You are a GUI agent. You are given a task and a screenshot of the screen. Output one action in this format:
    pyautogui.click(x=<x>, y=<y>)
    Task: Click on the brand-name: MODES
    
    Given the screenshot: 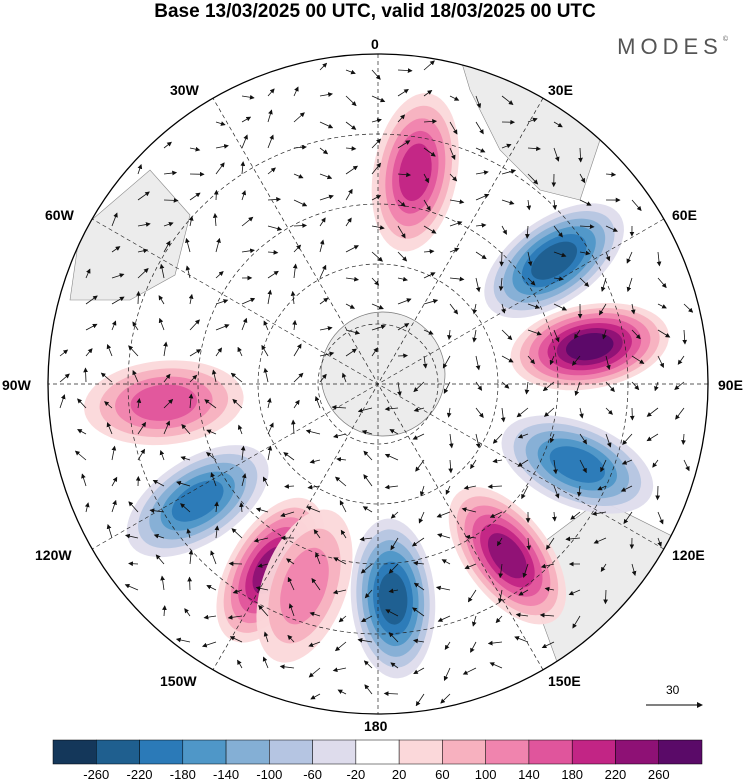 What is the action you would take?
    pyautogui.click(x=670, y=46)
    